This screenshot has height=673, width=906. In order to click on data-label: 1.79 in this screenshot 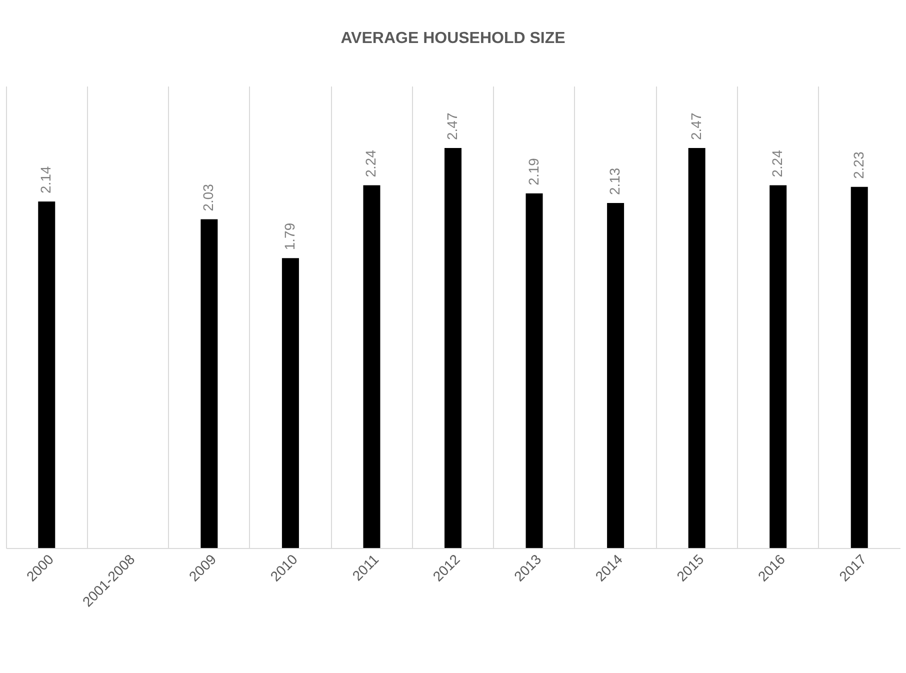, I will do `click(289, 236)`.